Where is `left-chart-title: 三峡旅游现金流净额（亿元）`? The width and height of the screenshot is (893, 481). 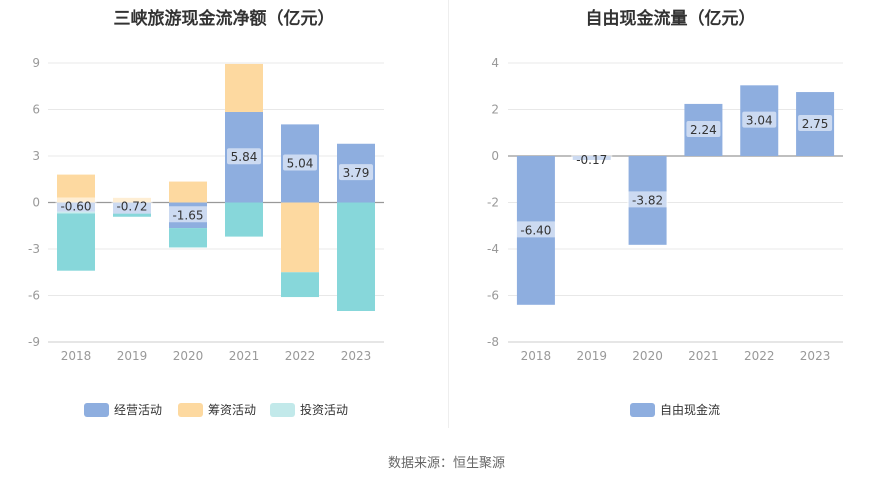 left-chart-title: 三峡旅游现金流净额（亿元） is located at coordinates (224, 19).